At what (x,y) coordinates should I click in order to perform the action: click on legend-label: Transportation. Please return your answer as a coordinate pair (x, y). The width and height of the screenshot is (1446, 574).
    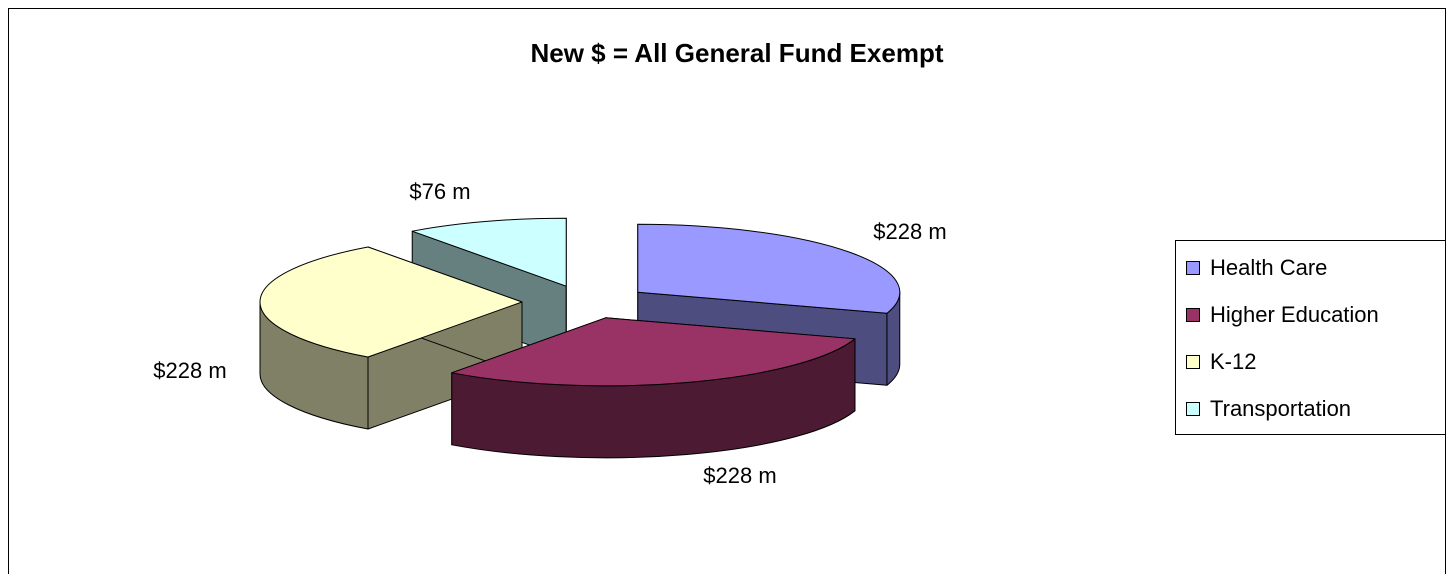
    Looking at the image, I should click on (1280, 408).